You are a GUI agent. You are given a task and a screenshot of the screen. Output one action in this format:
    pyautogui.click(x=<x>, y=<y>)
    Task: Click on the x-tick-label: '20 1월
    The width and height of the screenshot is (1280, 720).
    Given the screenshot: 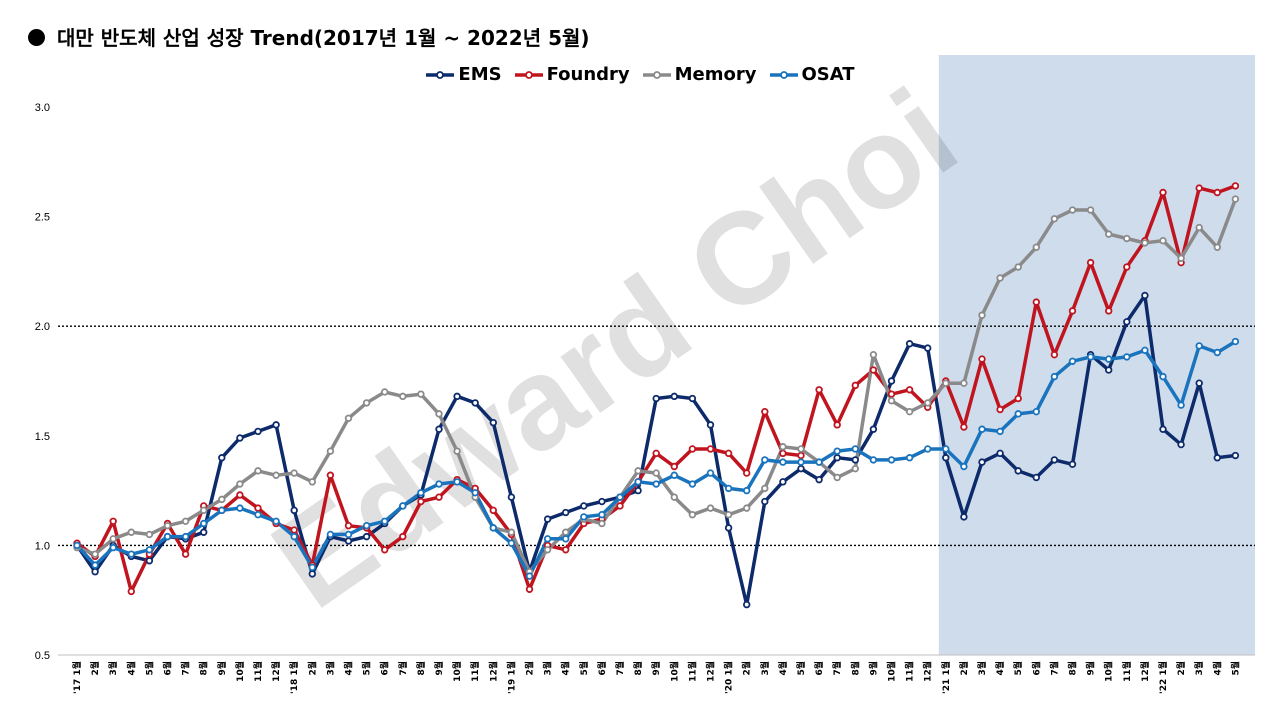 What is the action you would take?
    pyautogui.click(x=729, y=677)
    